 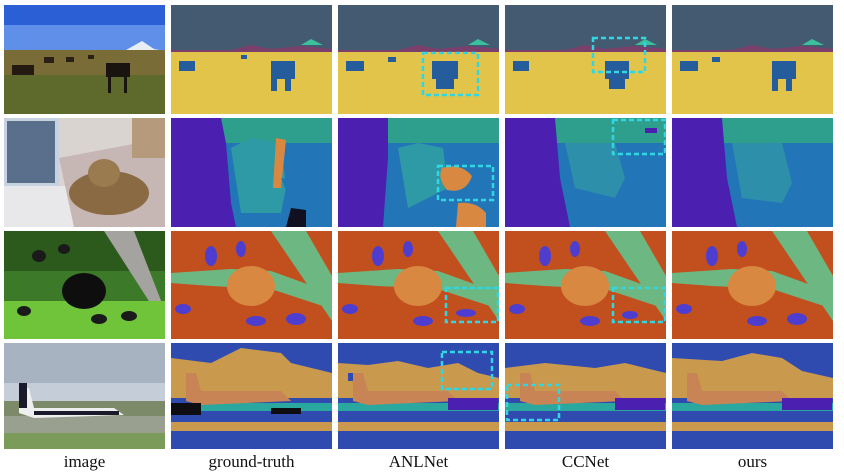 What do you see at coordinates (585, 59) in the screenshot?
I see `row-1-ccnet` at bounding box center [585, 59].